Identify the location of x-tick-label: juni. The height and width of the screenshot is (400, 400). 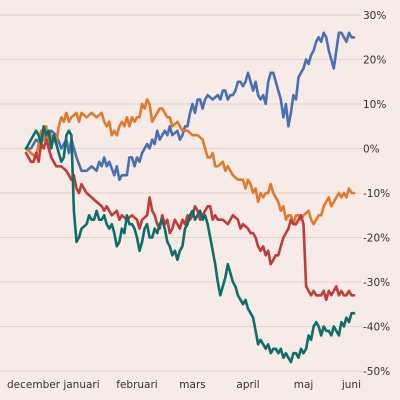
(351, 385).